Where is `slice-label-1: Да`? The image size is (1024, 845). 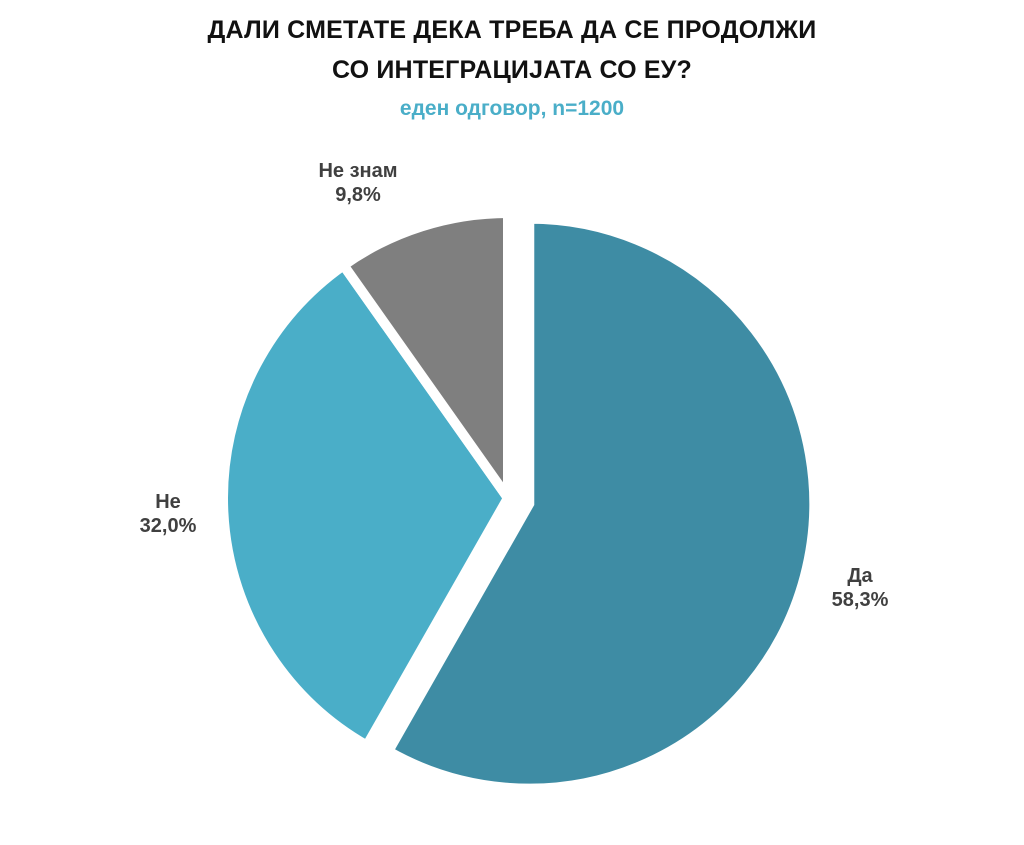
slice-label-1: Да is located at coordinates (860, 576).